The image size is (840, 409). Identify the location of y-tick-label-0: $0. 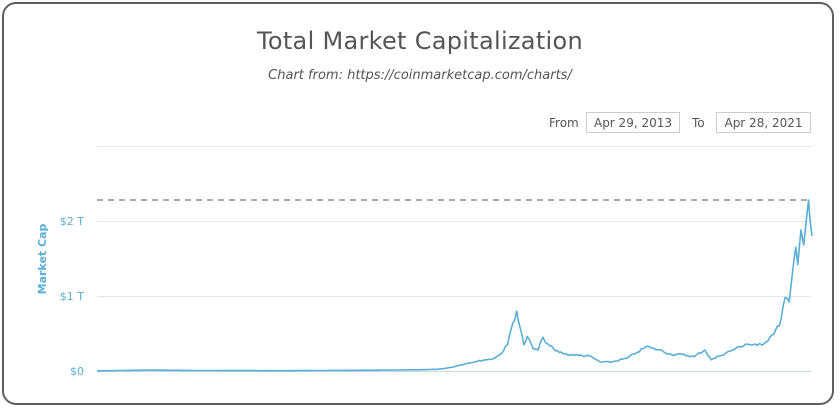
(77, 371).